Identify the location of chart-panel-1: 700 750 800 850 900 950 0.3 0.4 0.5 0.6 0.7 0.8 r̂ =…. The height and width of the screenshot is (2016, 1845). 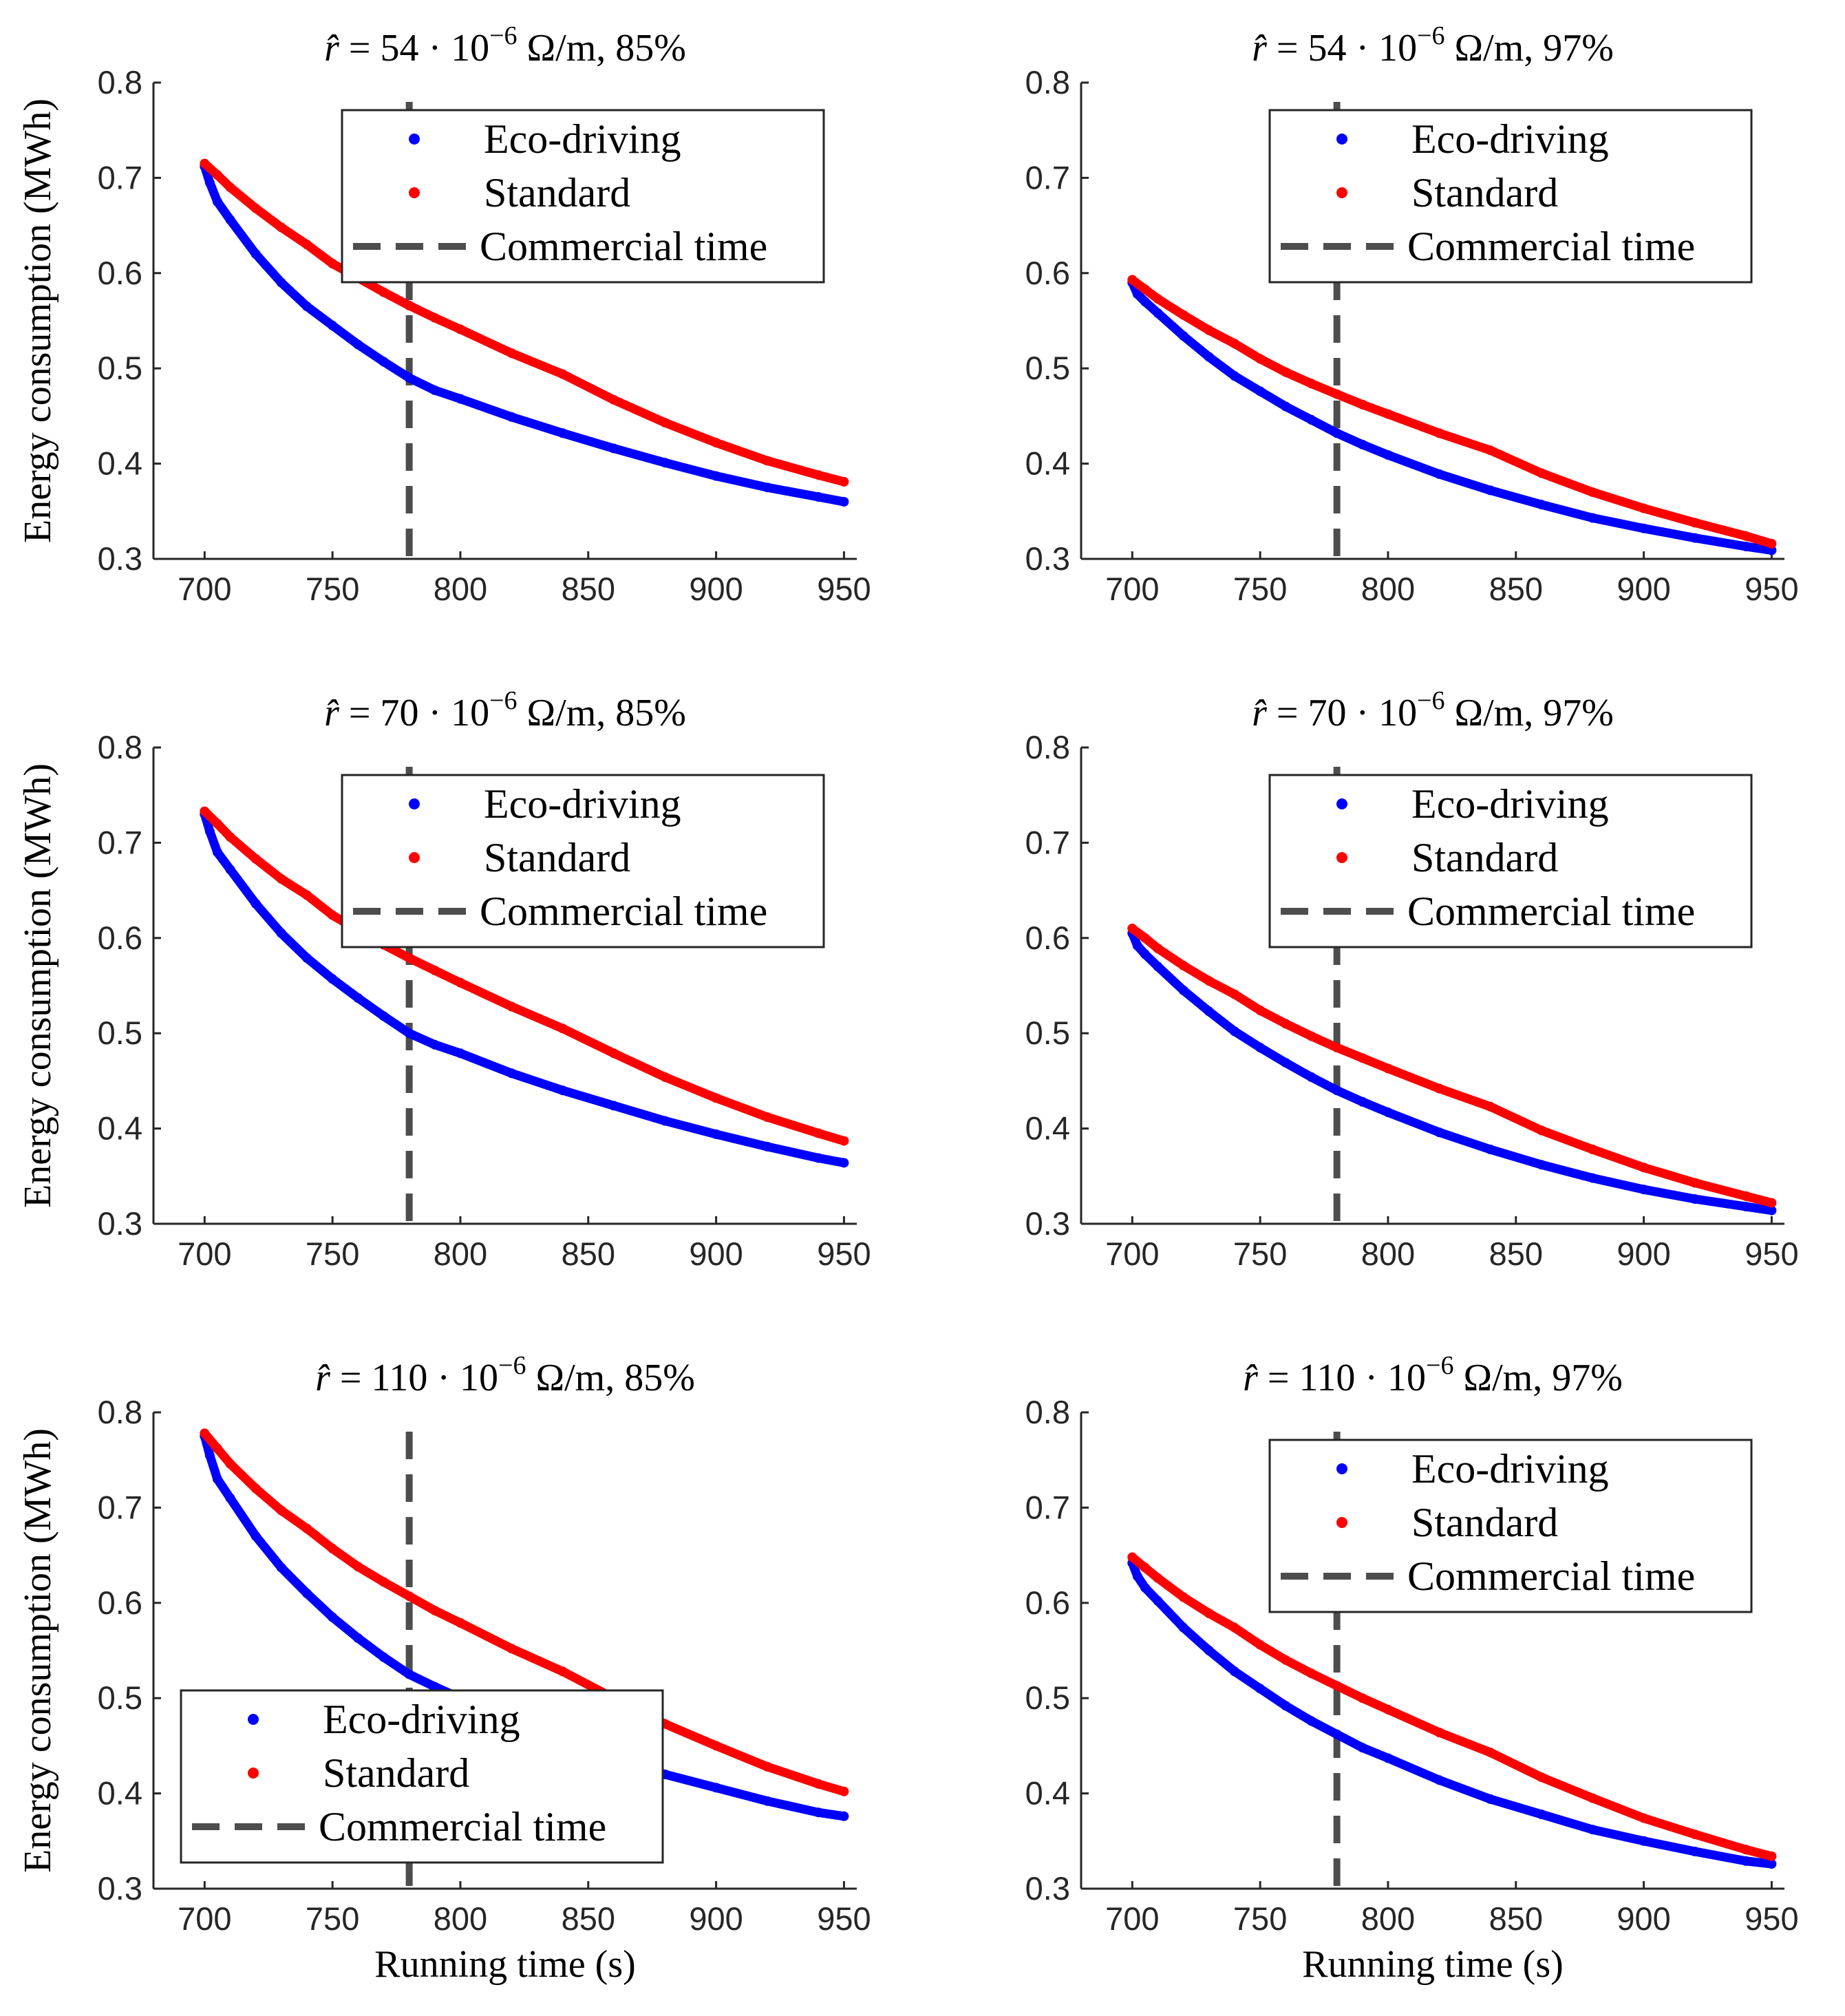
(444, 314).